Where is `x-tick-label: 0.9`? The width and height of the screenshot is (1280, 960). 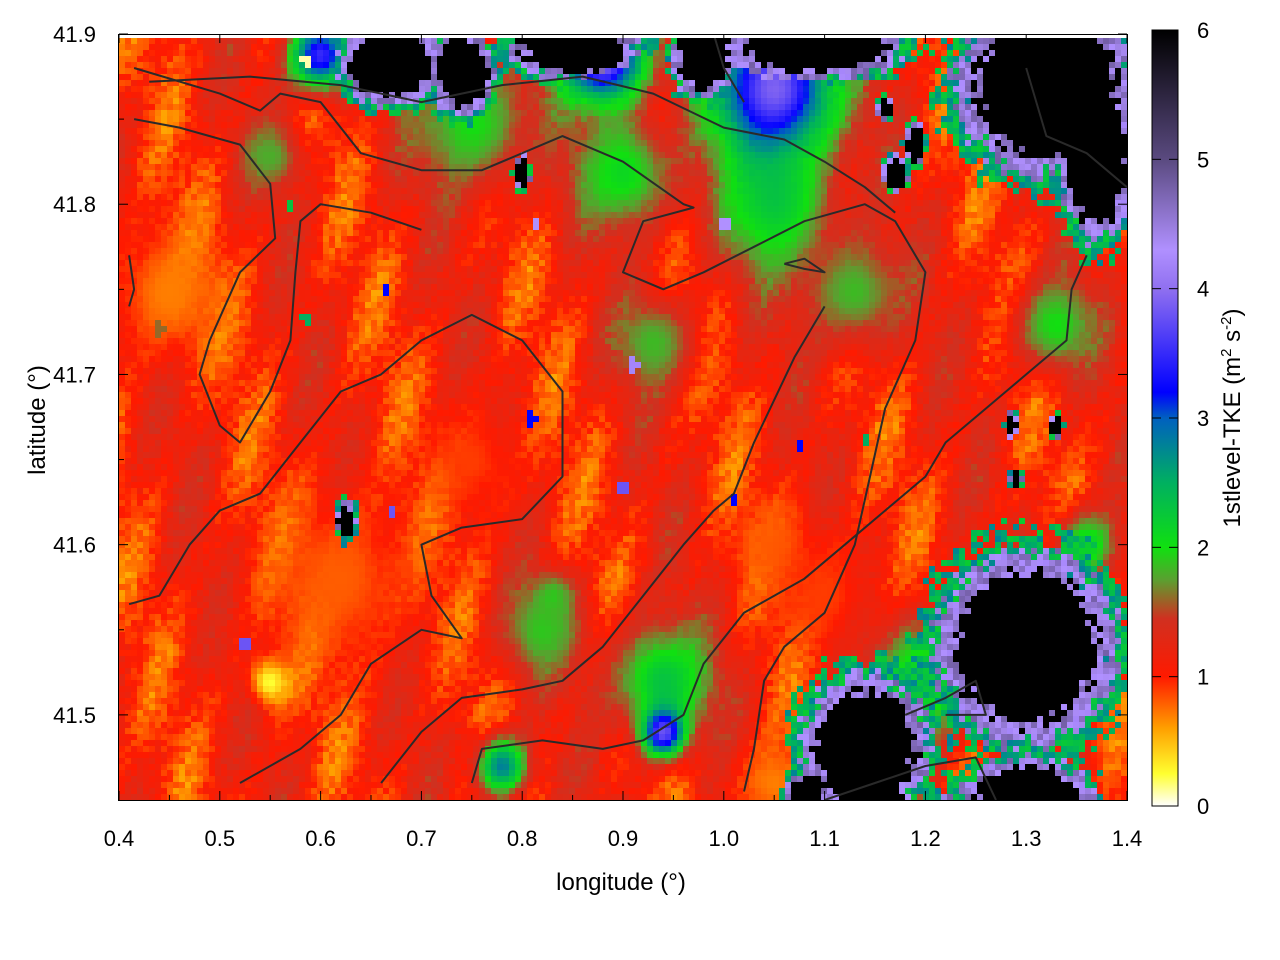
x-tick-label: 0.9 is located at coordinates (623, 838).